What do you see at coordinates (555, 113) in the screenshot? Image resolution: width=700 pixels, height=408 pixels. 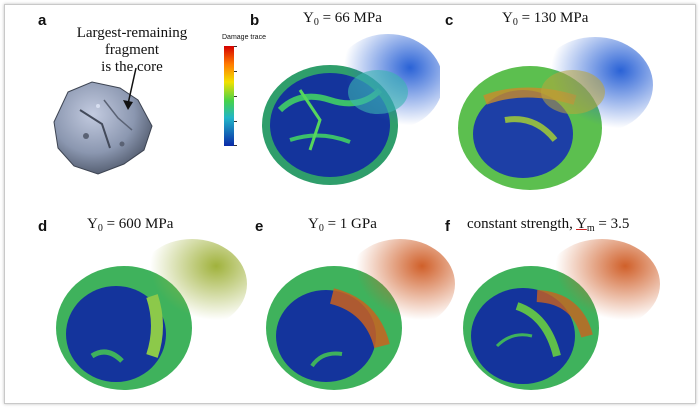 I see `simulation-c` at bounding box center [555, 113].